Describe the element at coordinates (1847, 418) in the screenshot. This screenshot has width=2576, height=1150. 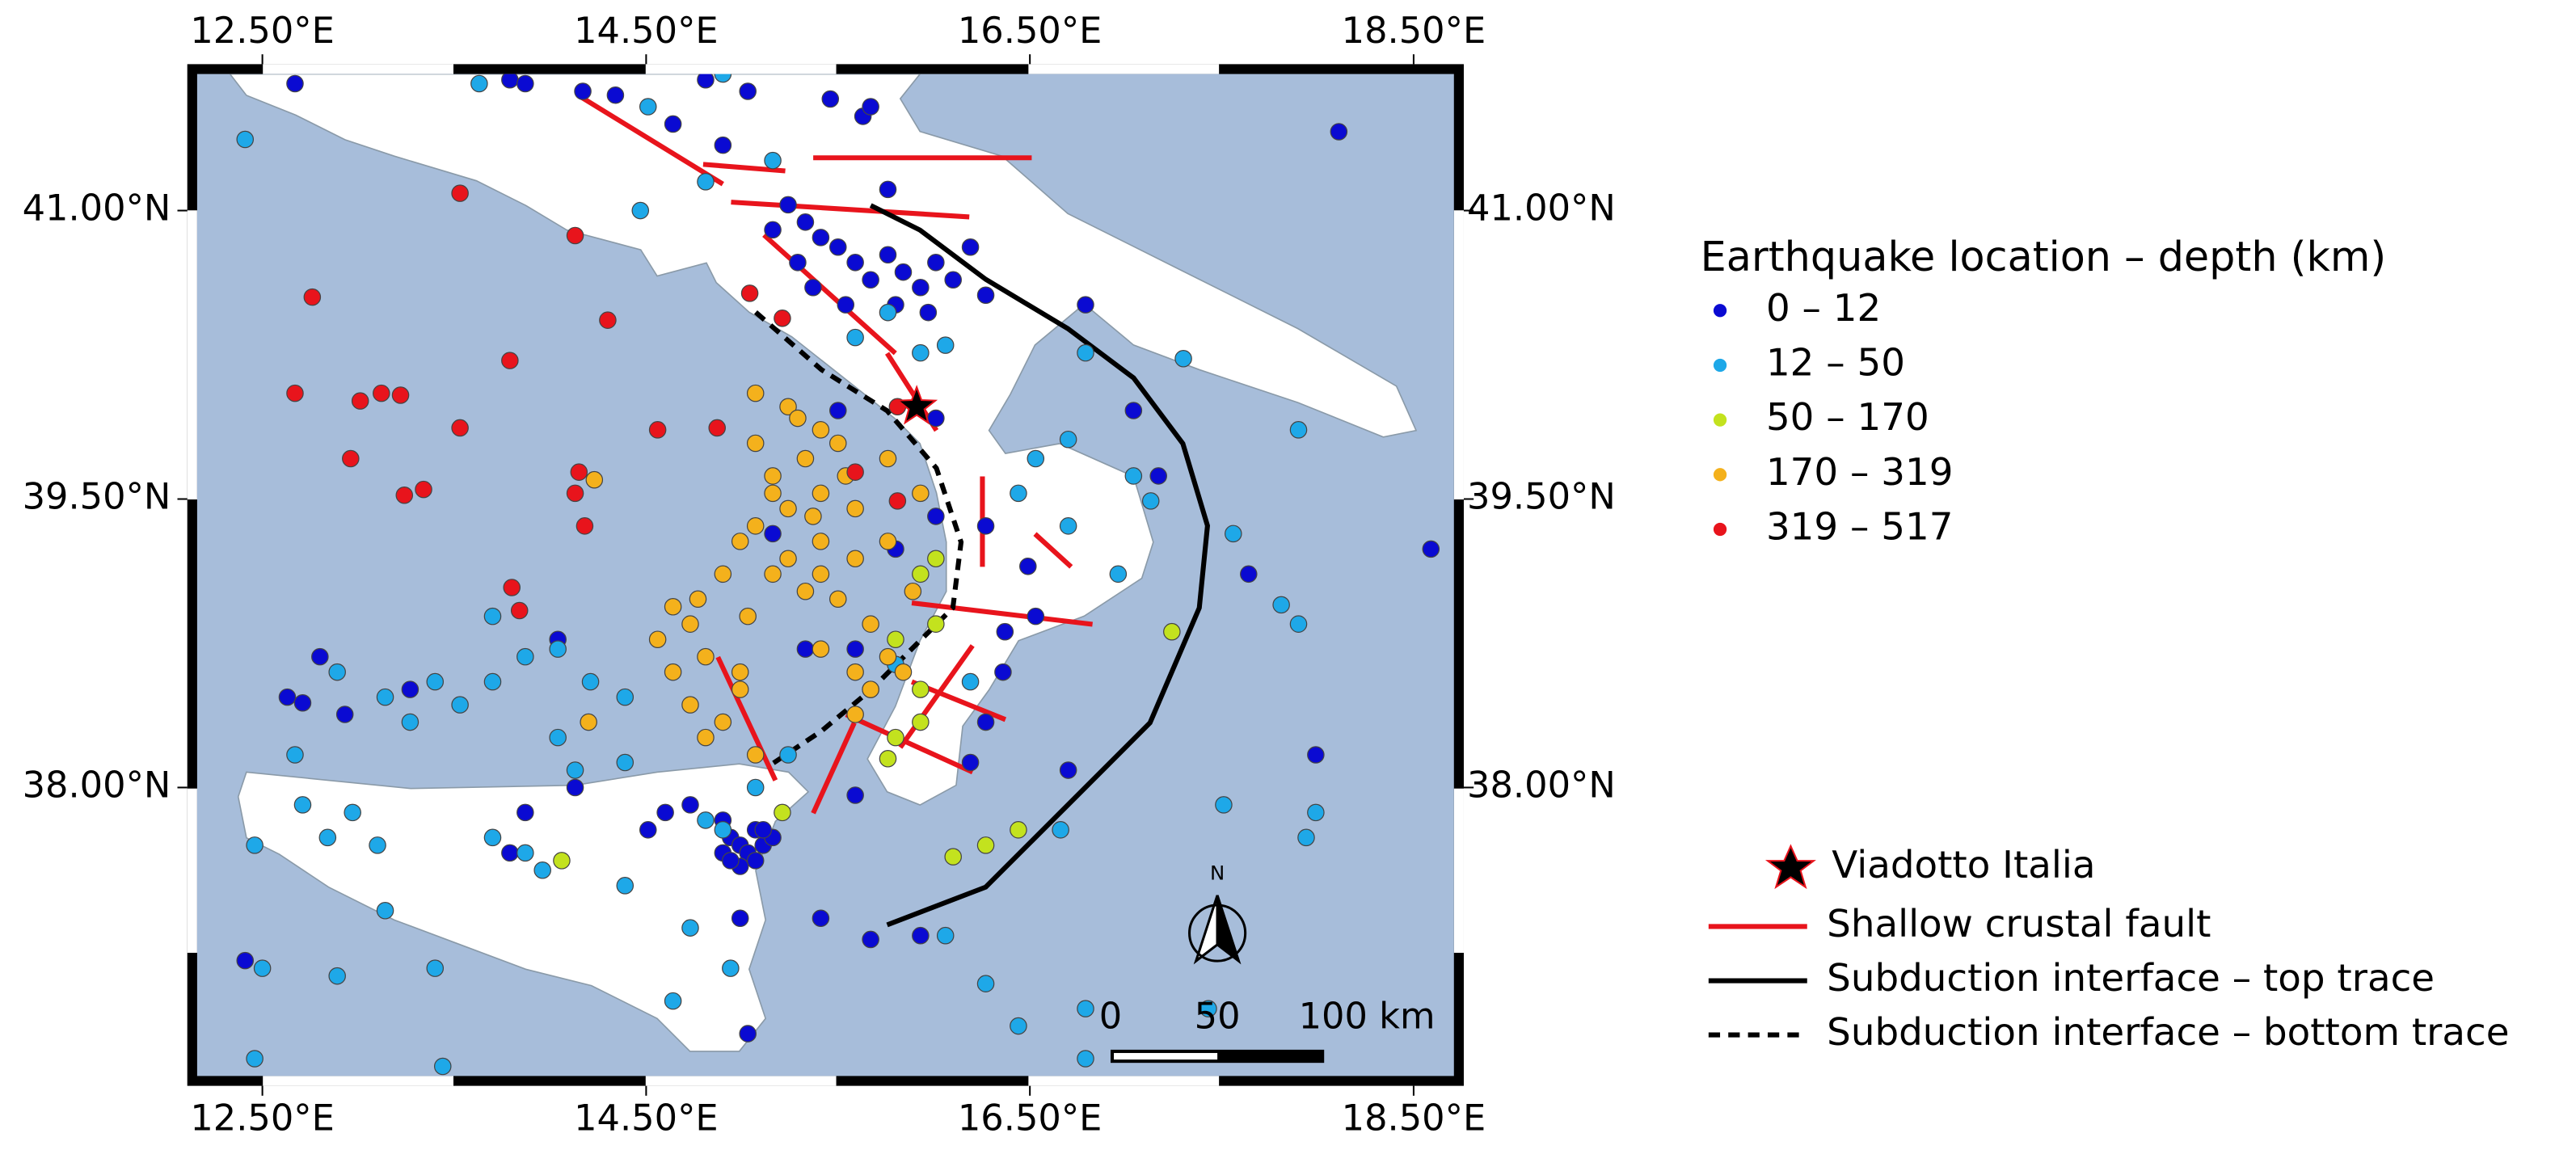
I see `legend-label: 50 – 170` at that location.